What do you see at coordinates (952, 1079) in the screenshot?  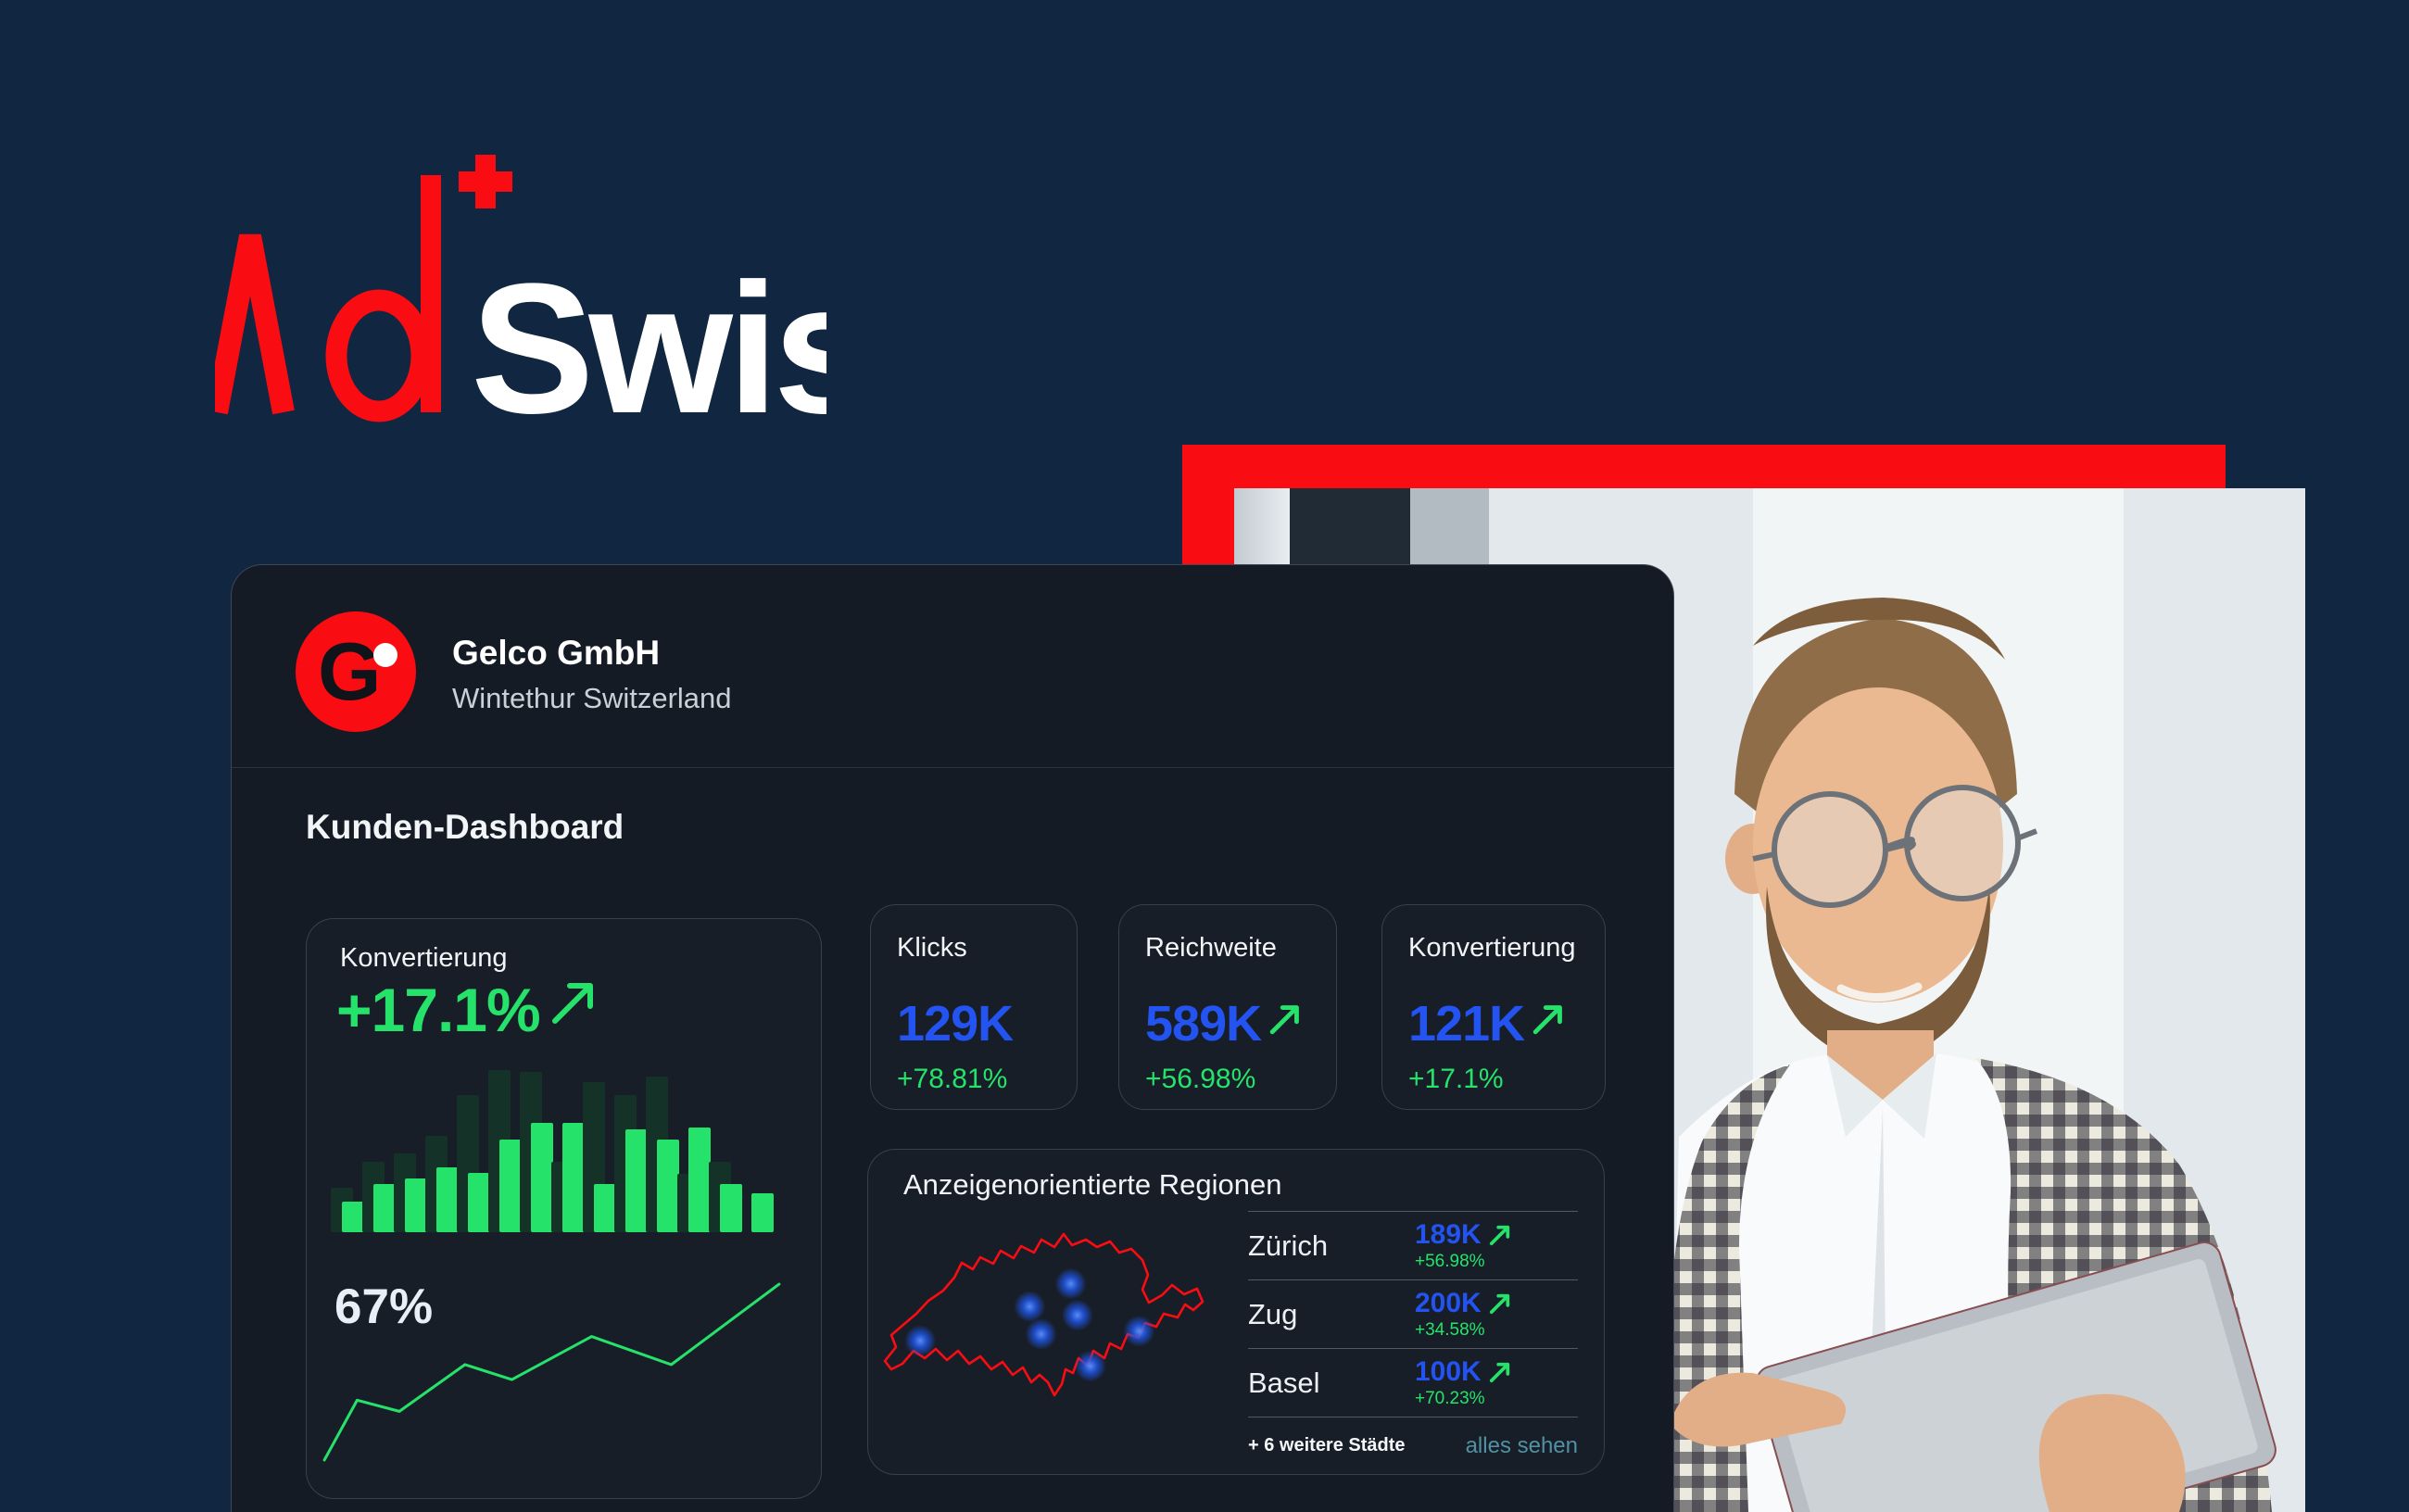 I see `stat-delta: +78.81%` at bounding box center [952, 1079].